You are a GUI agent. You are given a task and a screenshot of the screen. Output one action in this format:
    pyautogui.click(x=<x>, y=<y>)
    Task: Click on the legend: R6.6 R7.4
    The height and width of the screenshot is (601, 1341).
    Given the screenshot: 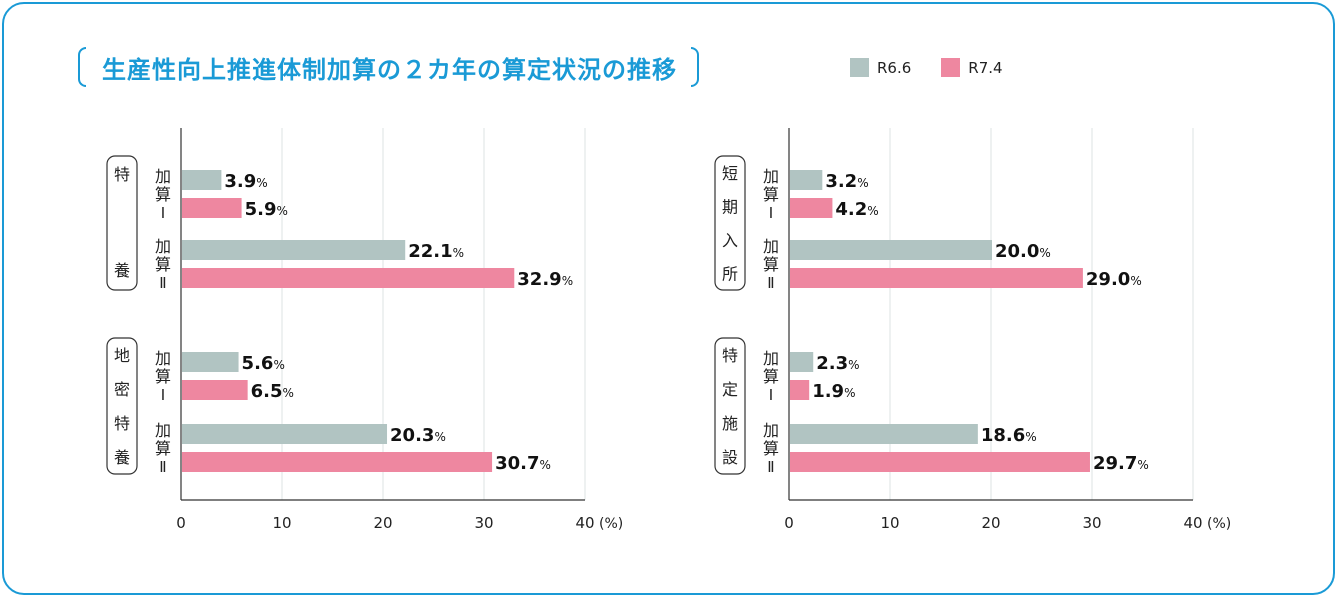 What is the action you would take?
    pyautogui.click(x=926, y=67)
    